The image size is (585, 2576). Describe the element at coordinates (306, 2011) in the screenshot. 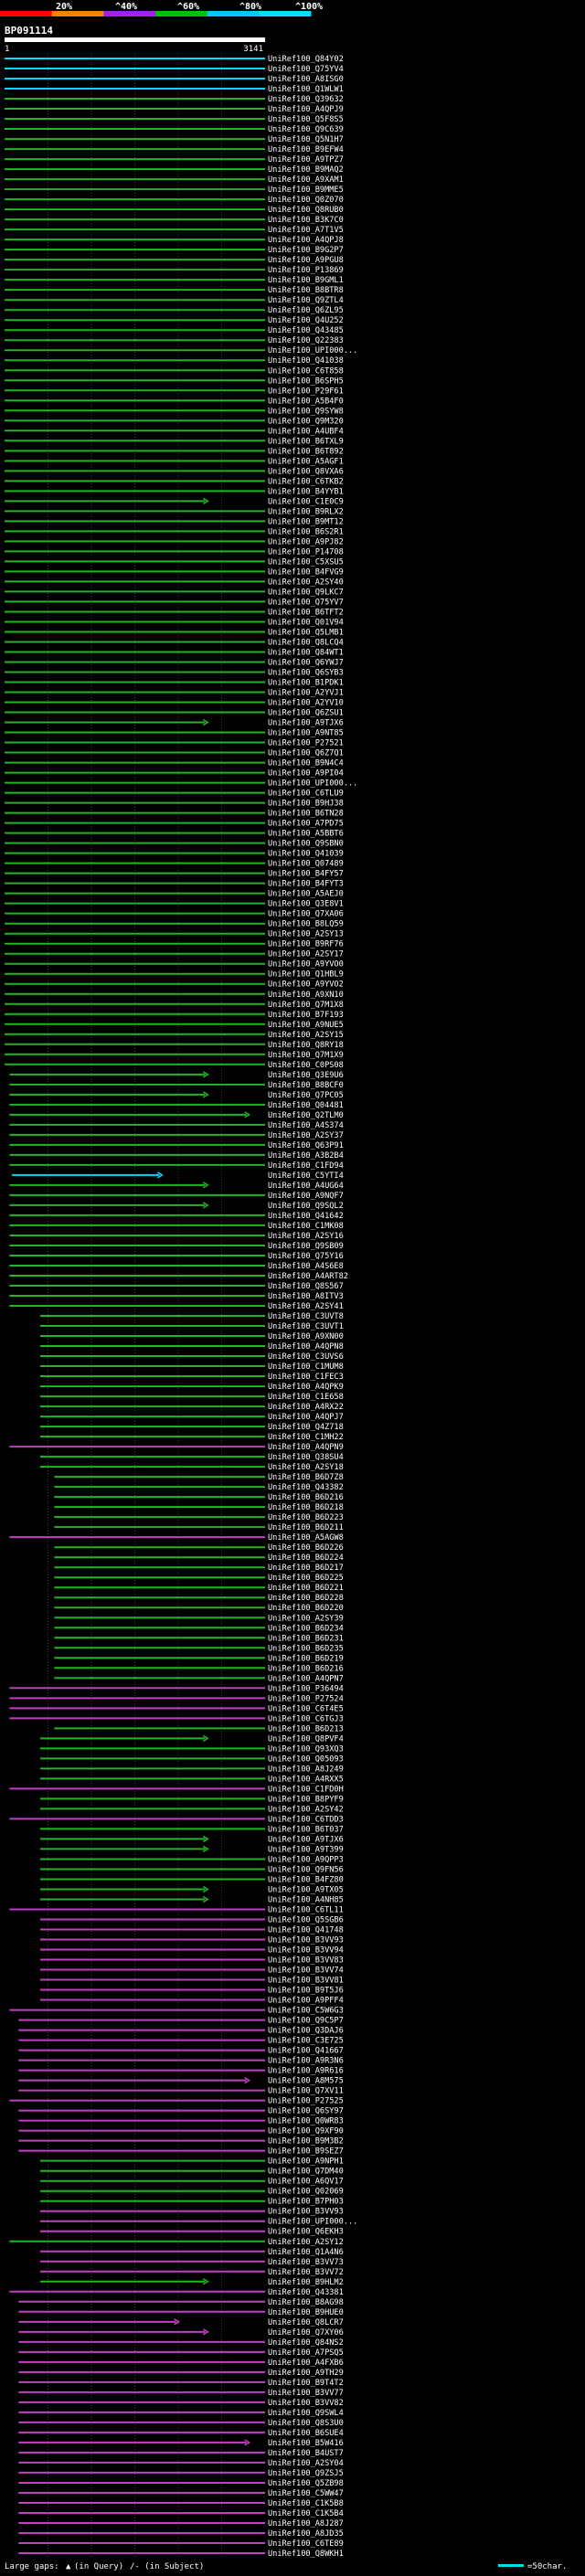

I see `hit-label: UniRef100_C5W6G3` at that location.